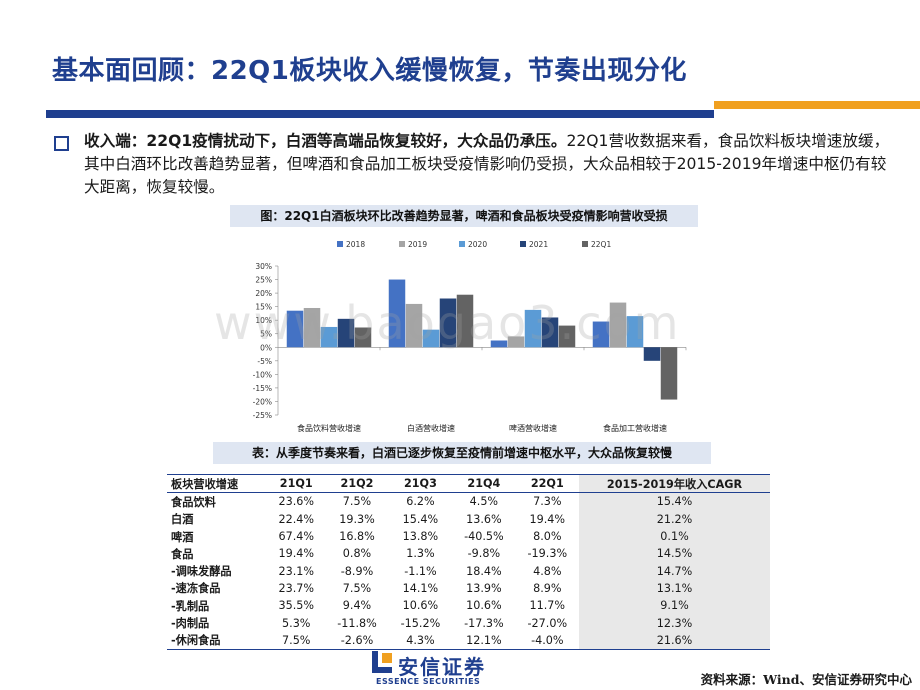  I want to click on table-cell: 67.4%, so click(296, 537).